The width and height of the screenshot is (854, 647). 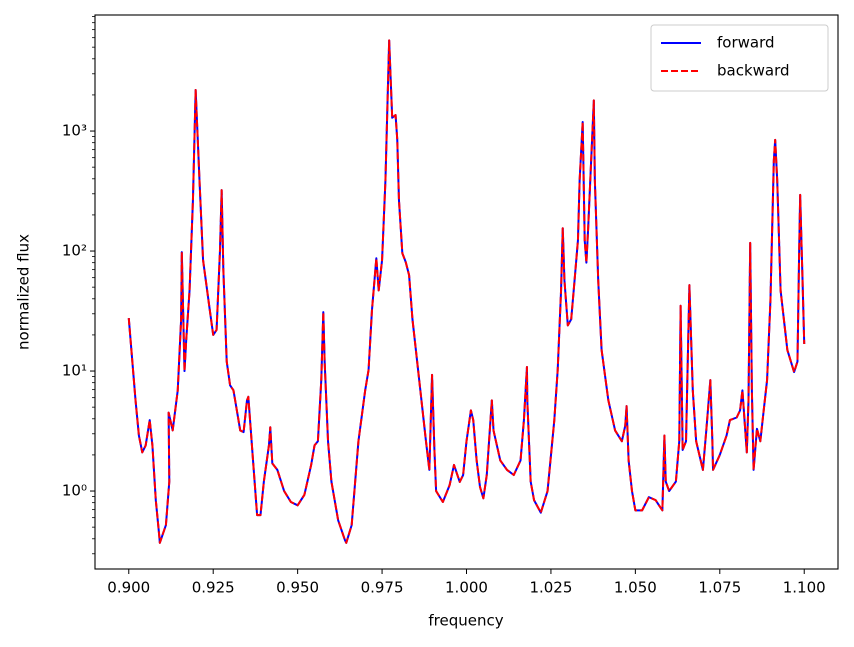 What do you see at coordinates (297, 588) in the screenshot?
I see `x-tick-label: 0.950` at bounding box center [297, 588].